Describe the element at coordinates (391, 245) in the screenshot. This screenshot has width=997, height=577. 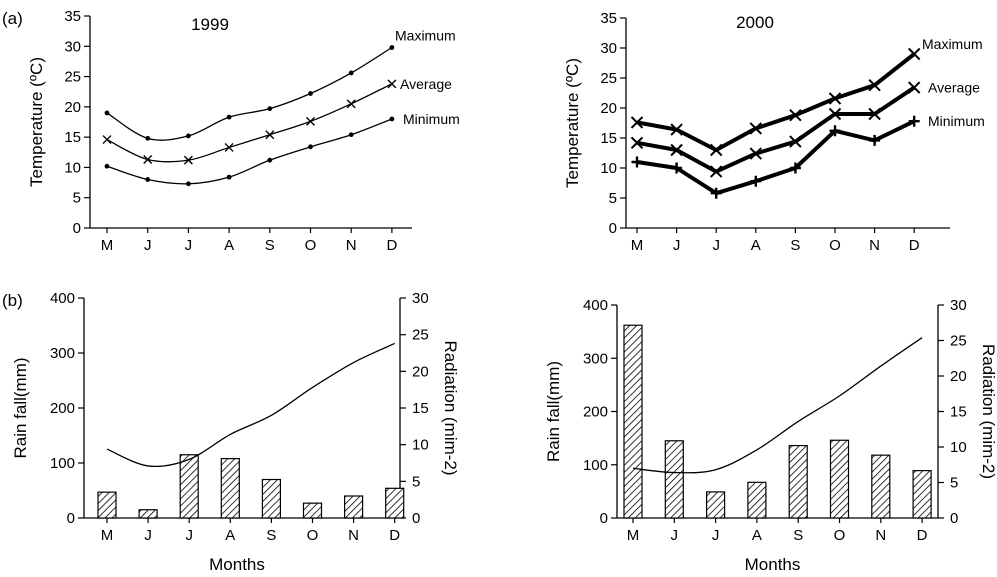
I see `x-tick-label: D` at that location.